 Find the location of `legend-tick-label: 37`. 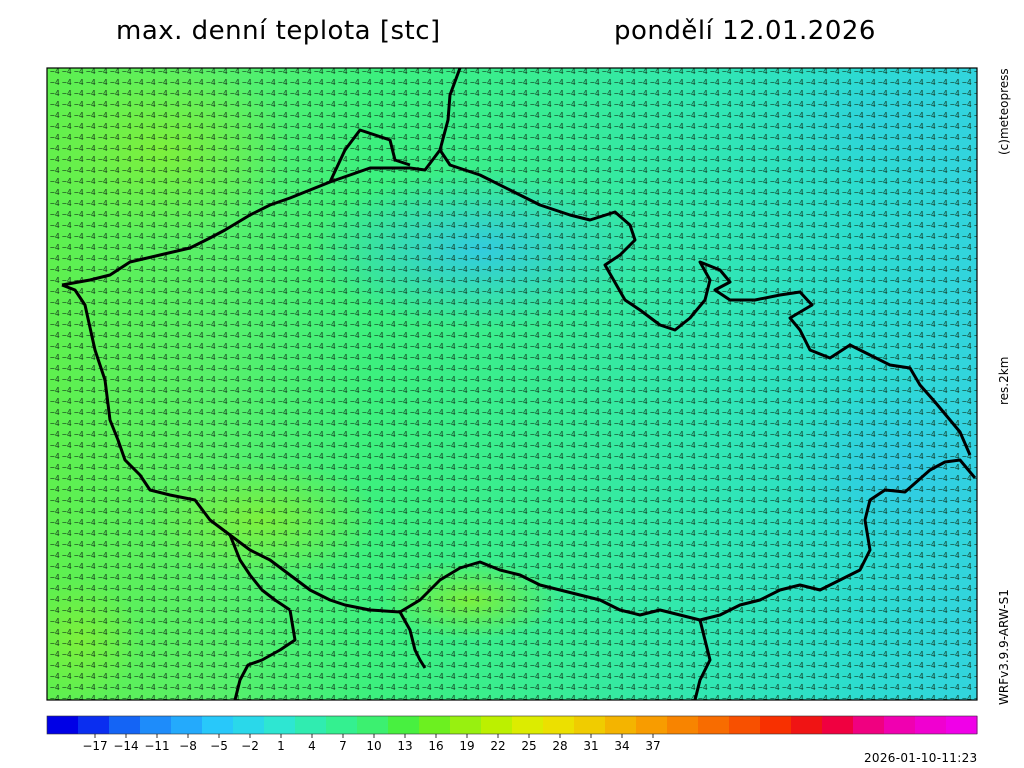

legend-tick-label: 37 is located at coordinates (652, 746).